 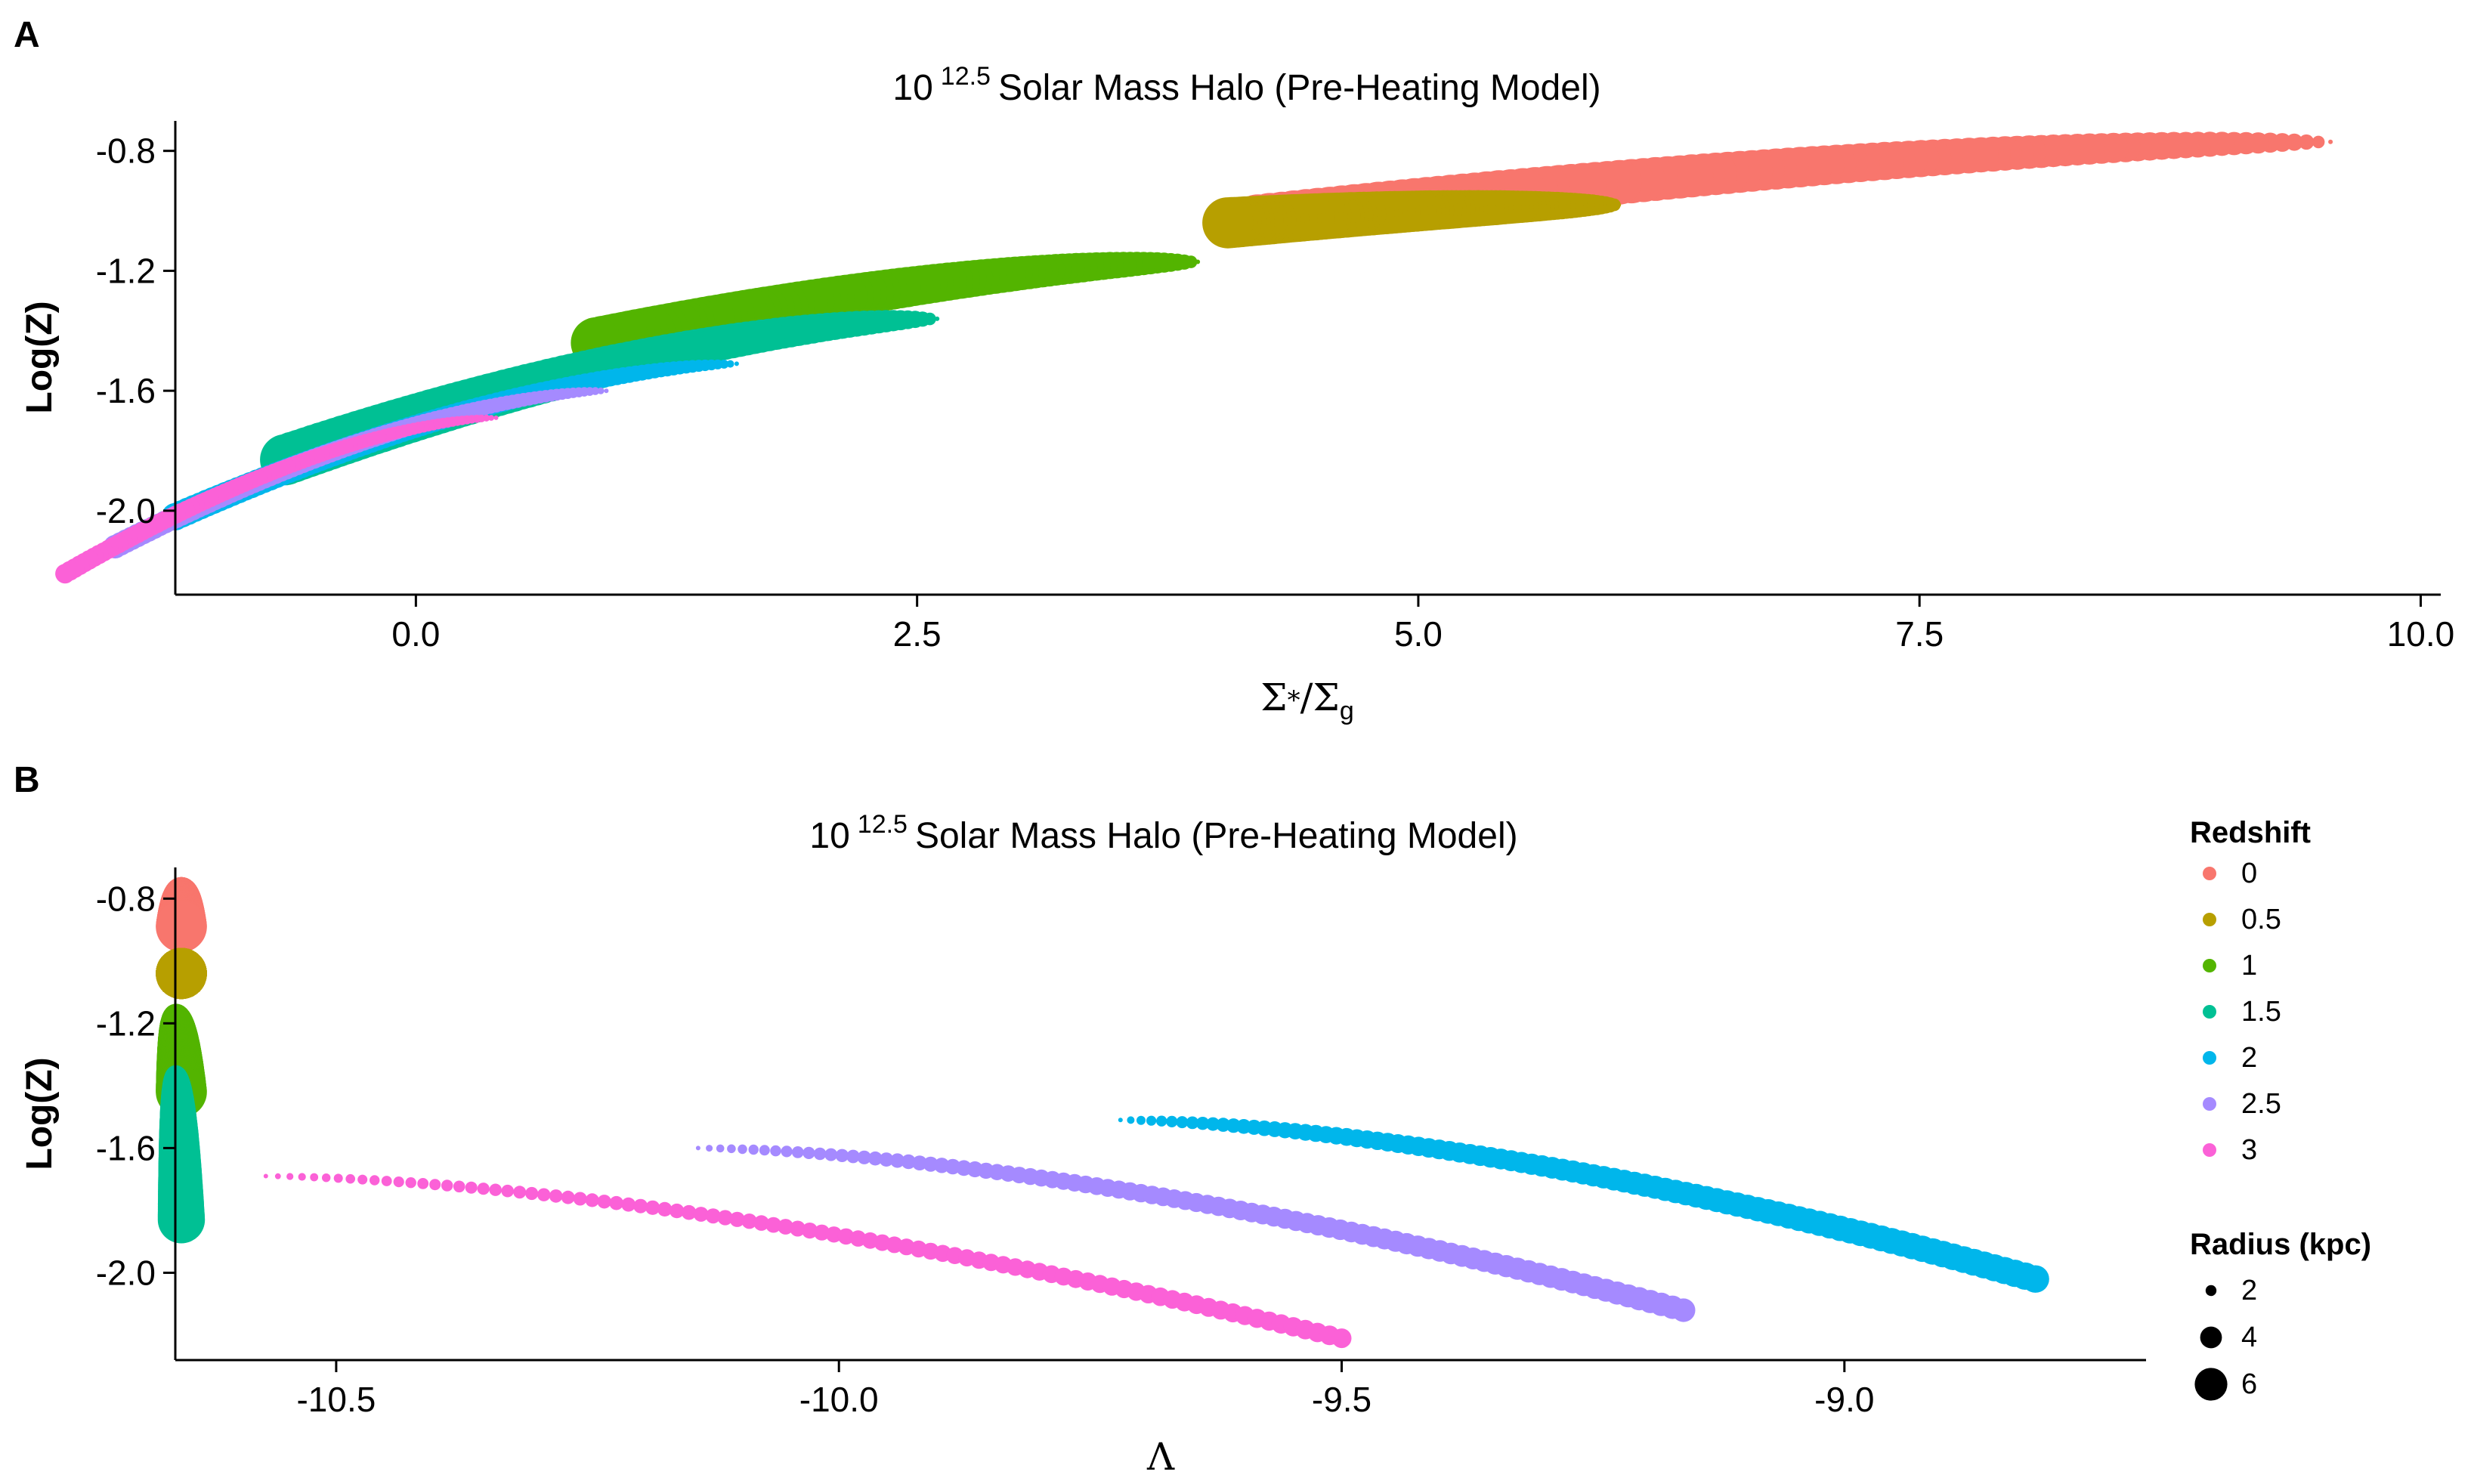 I want to click on legend-size-swatch, so click(x=2211, y=1291).